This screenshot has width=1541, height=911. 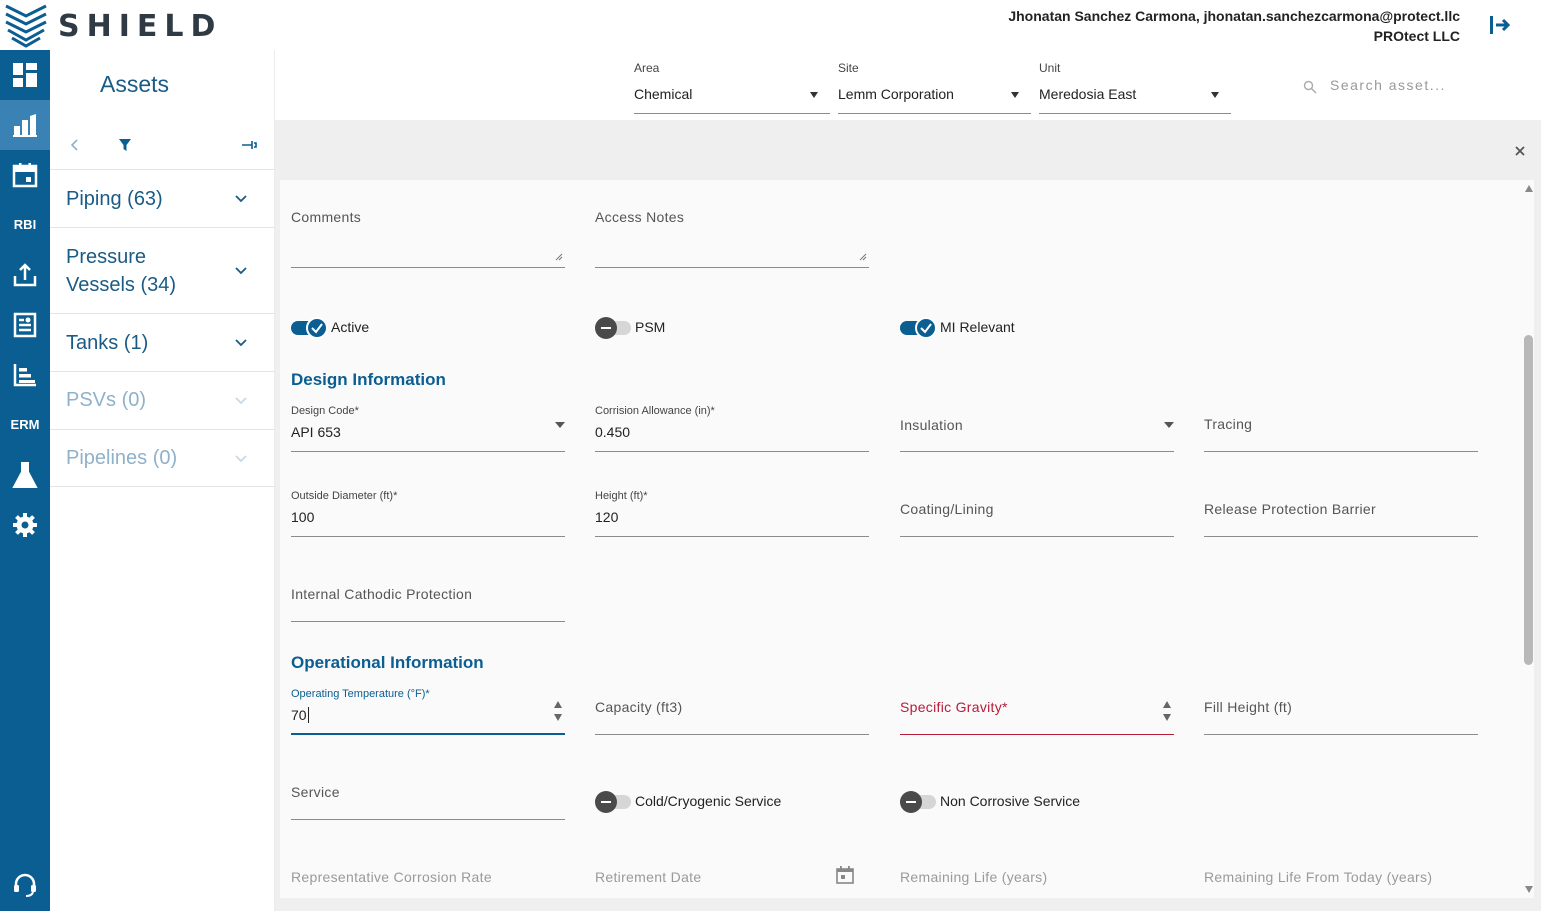 What do you see at coordinates (368, 379) in the screenshot?
I see `design-information-heading: Design Information` at bounding box center [368, 379].